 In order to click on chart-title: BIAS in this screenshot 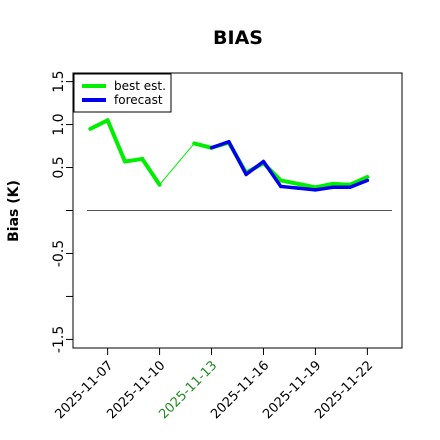, I will do `click(238, 38)`.